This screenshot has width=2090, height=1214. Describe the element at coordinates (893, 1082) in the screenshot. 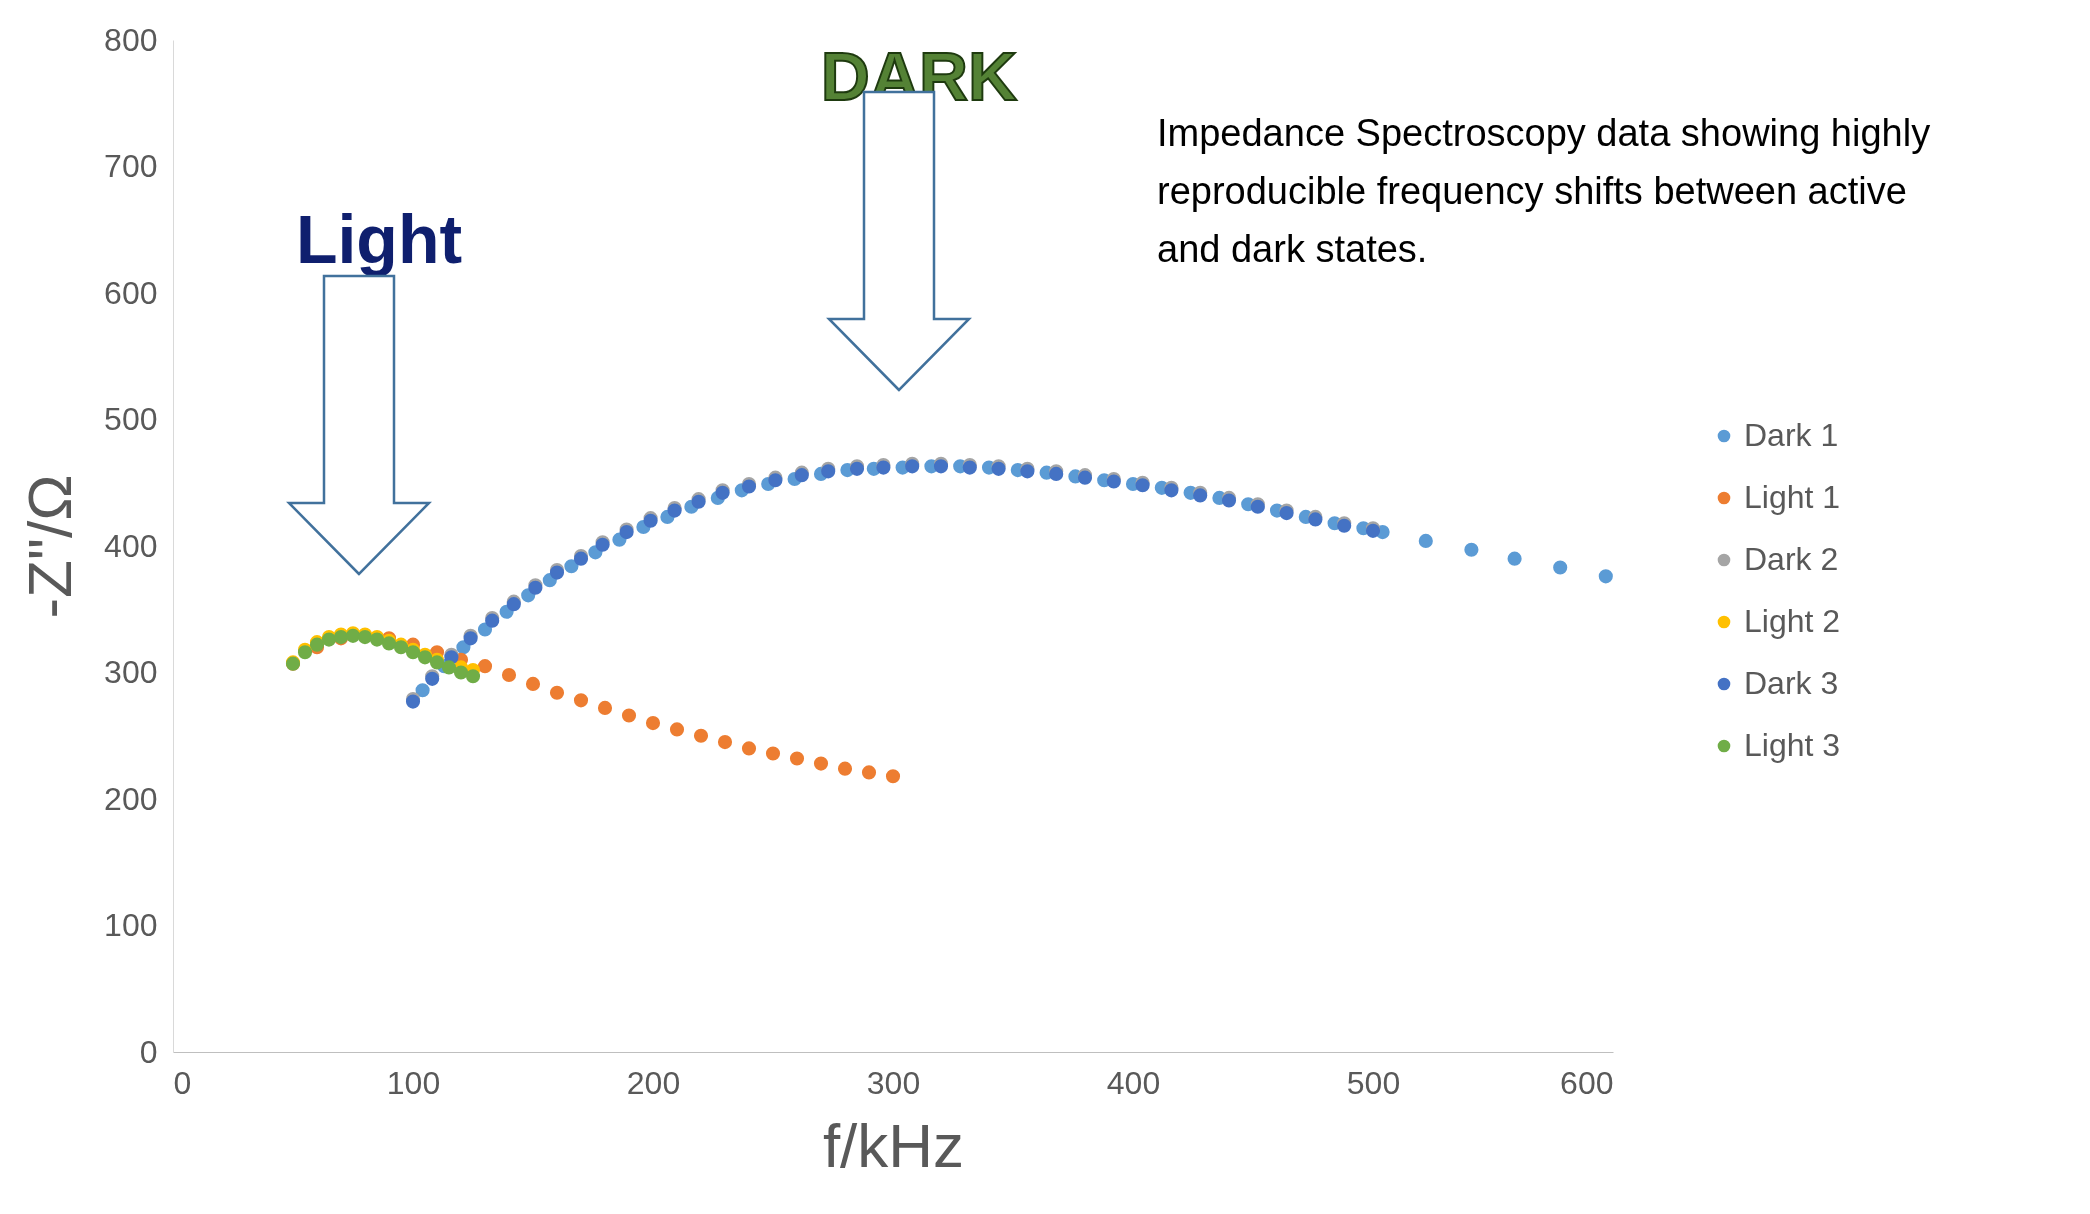

I see `x-tick-label: 300` at that location.